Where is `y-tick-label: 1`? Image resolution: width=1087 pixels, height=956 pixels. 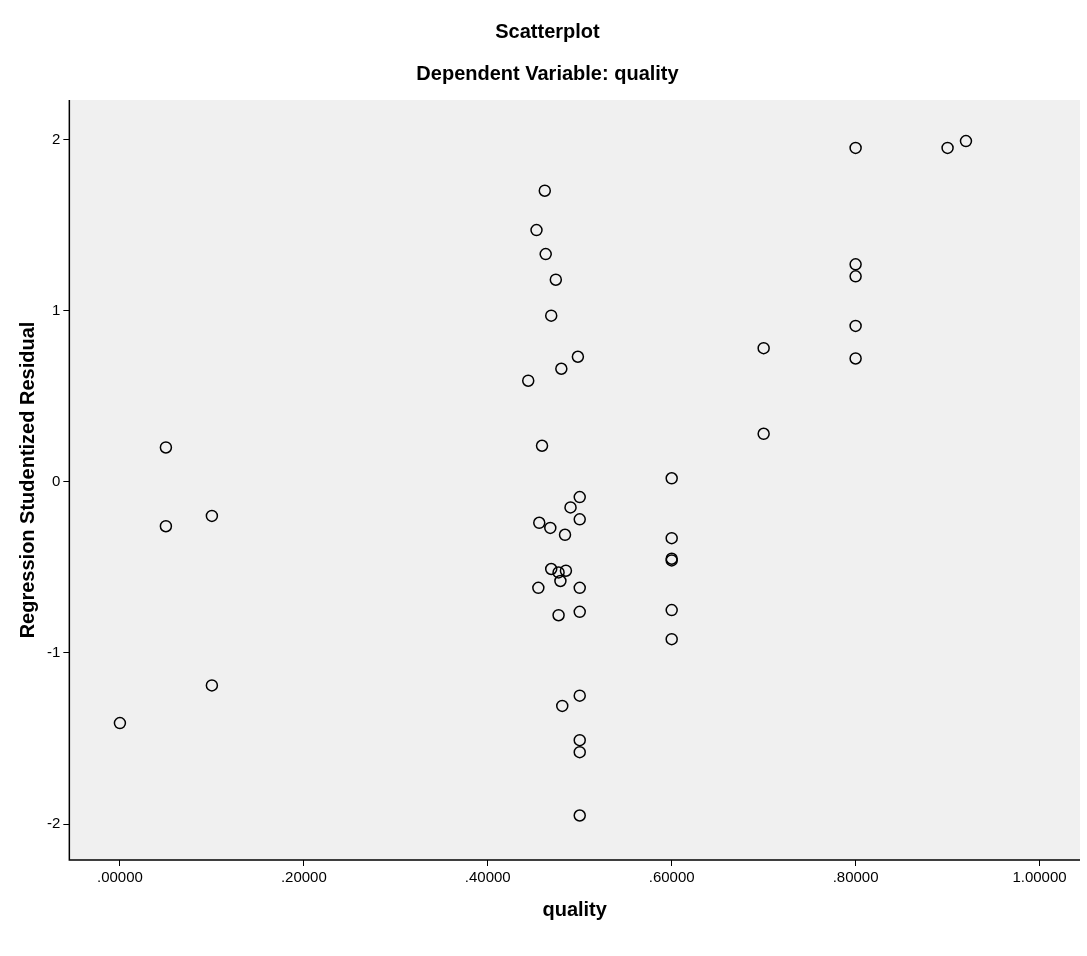 y-tick-label: 1 is located at coordinates (56, 309).